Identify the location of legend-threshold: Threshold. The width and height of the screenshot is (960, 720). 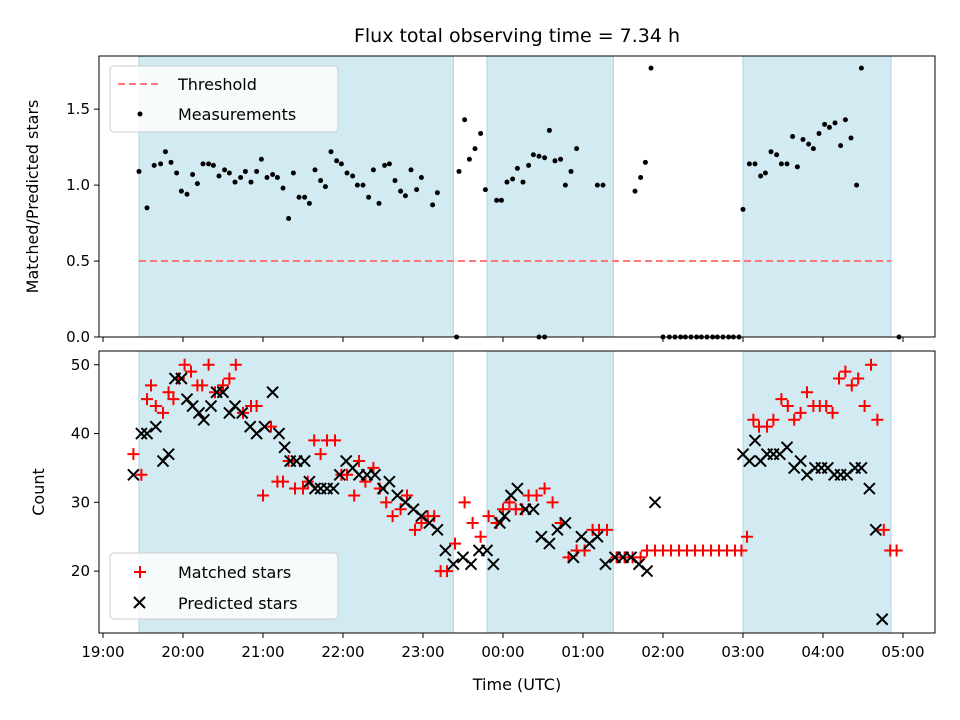
(217, 84).